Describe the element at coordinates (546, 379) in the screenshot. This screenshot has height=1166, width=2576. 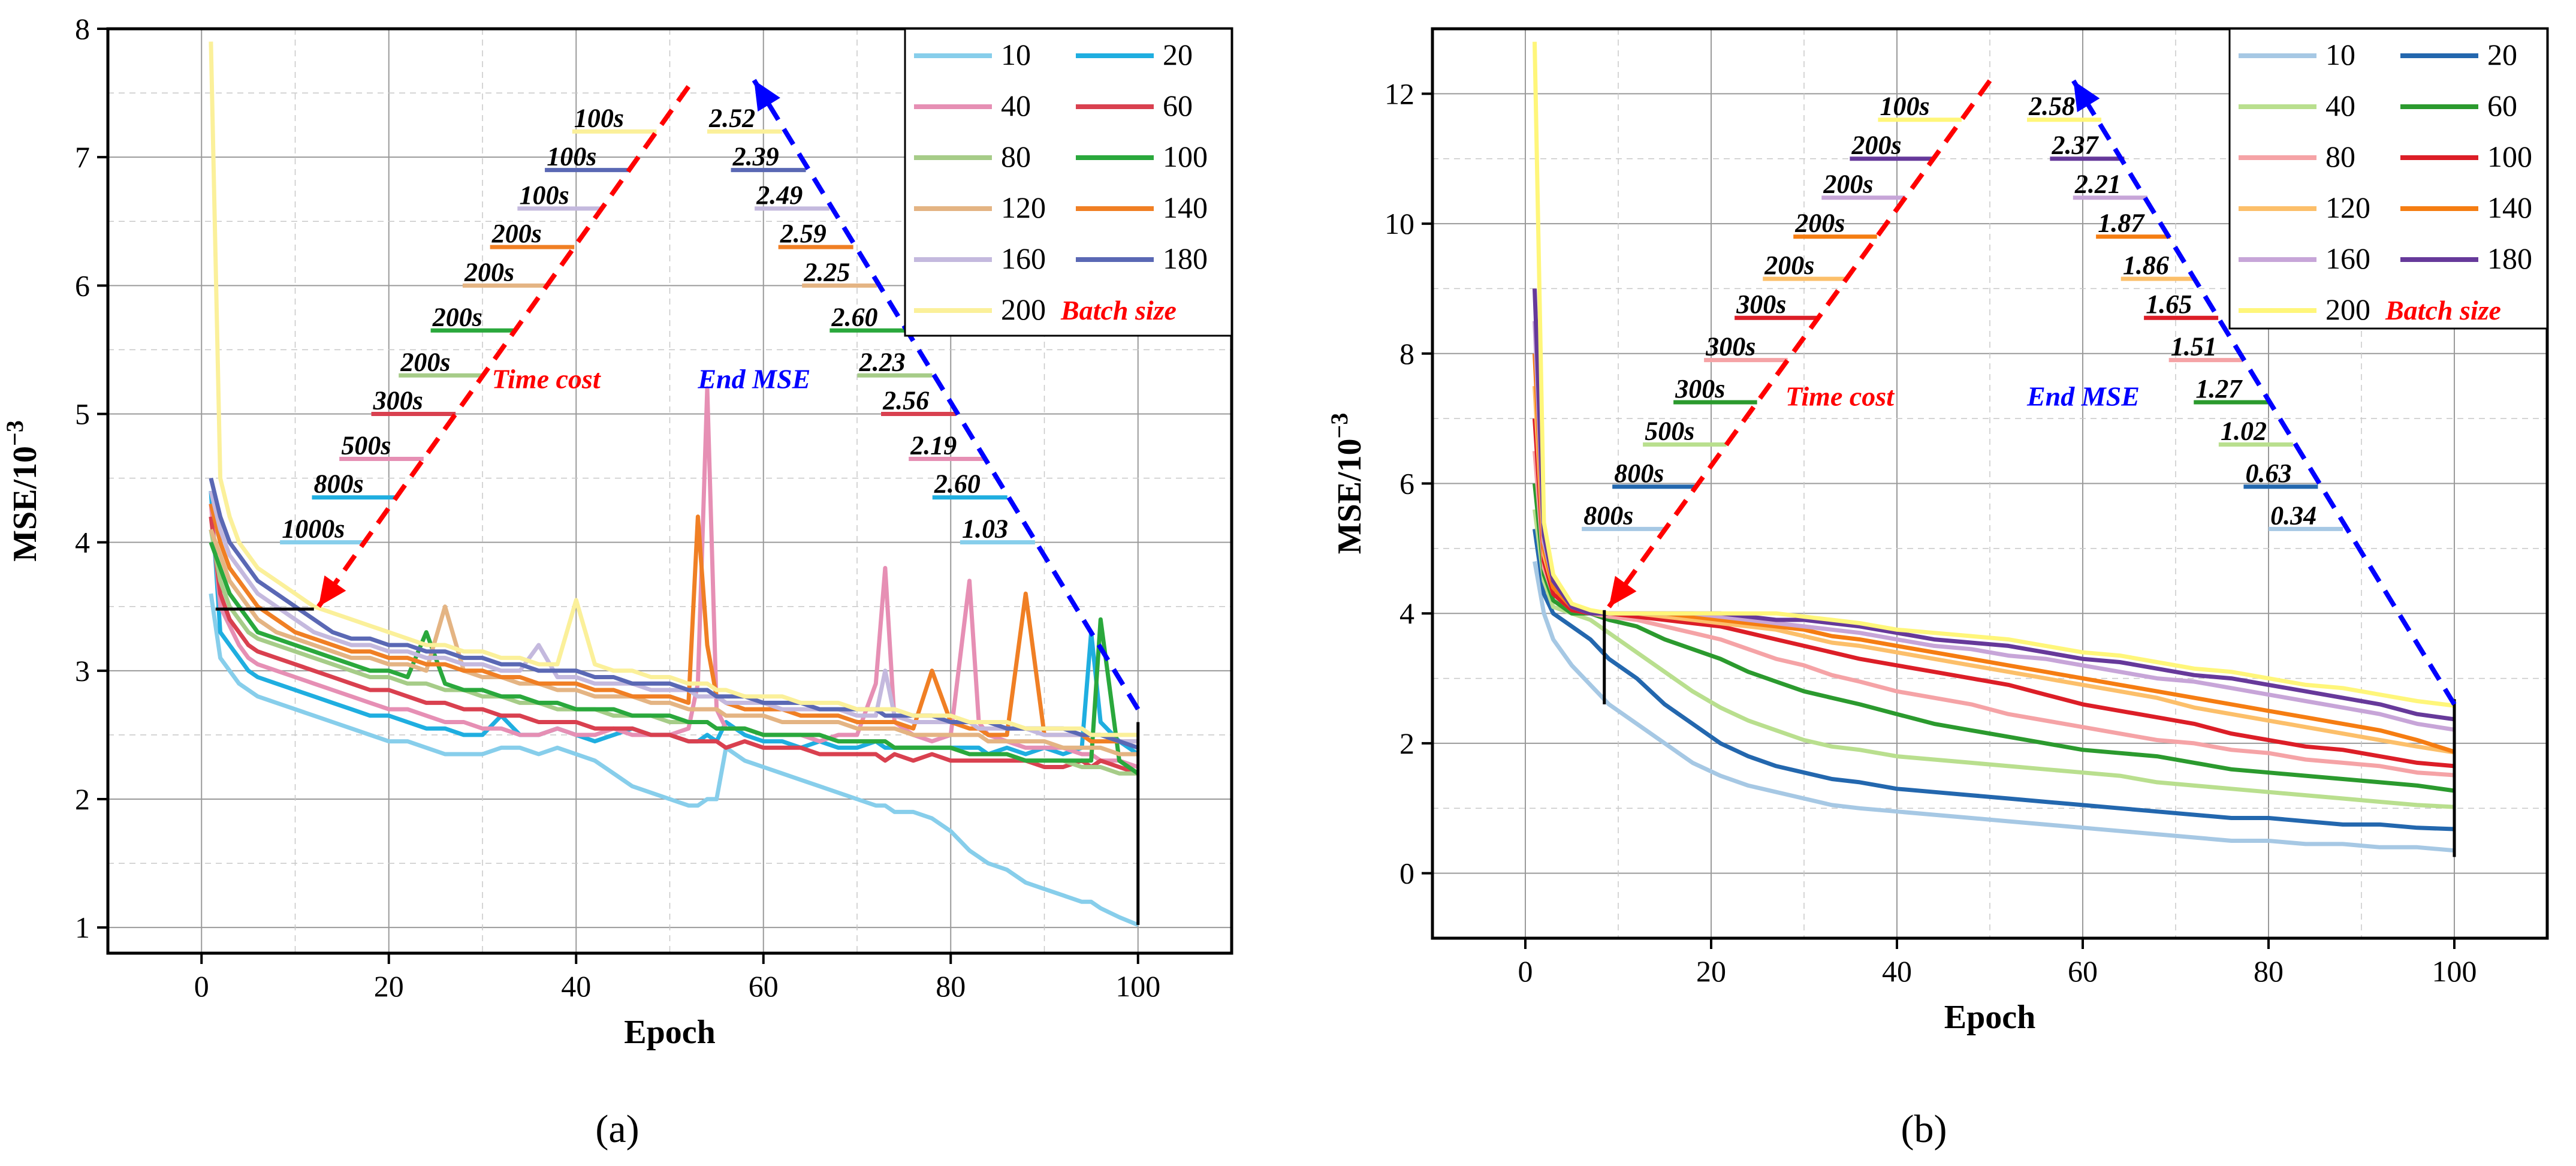
I see `time-cost-tag: Time cost` at that location.